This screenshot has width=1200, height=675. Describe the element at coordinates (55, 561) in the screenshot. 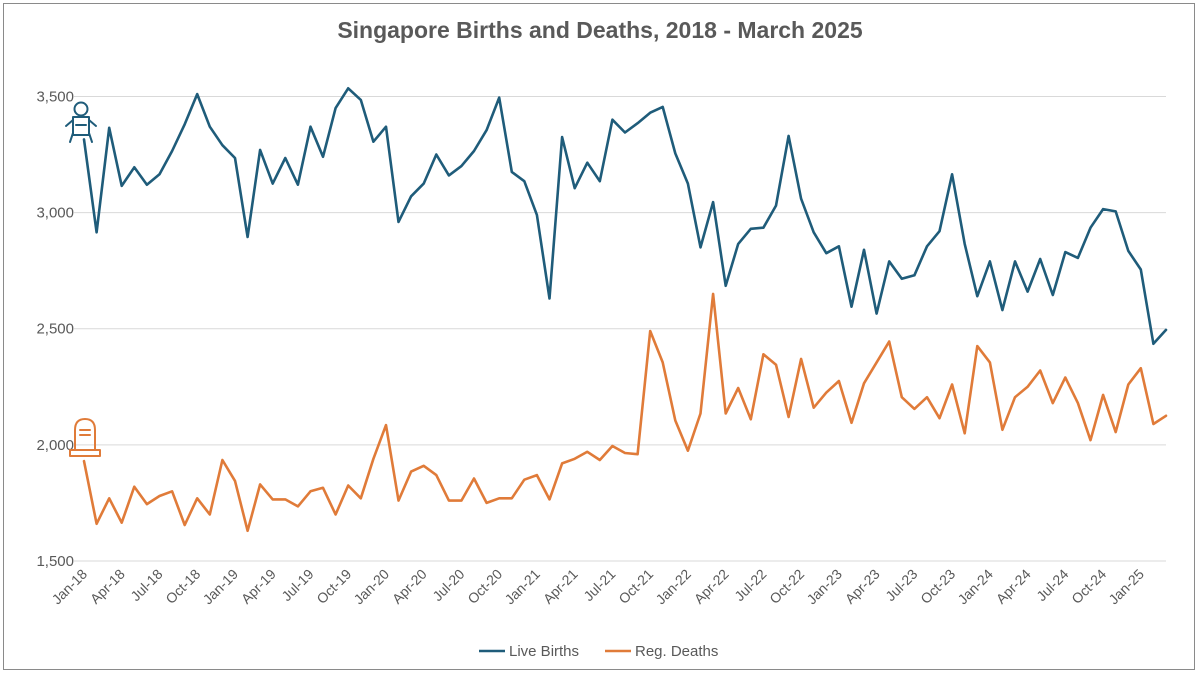

I see `y-tick-label: 1,500` at that location.